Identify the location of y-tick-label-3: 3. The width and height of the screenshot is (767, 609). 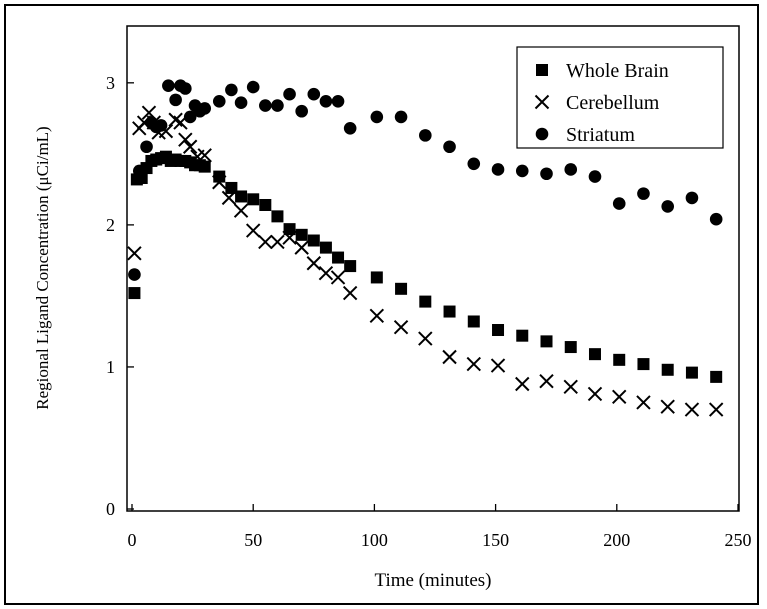
(110, 83).